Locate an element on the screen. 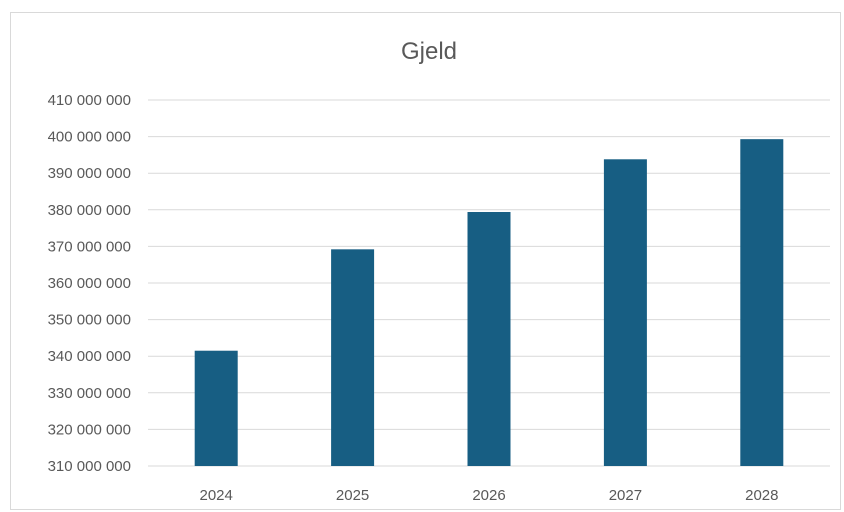 The width and height of the screenshot is (844, 512). x-tick-label: 2028 is located at coordinates (761, 495).